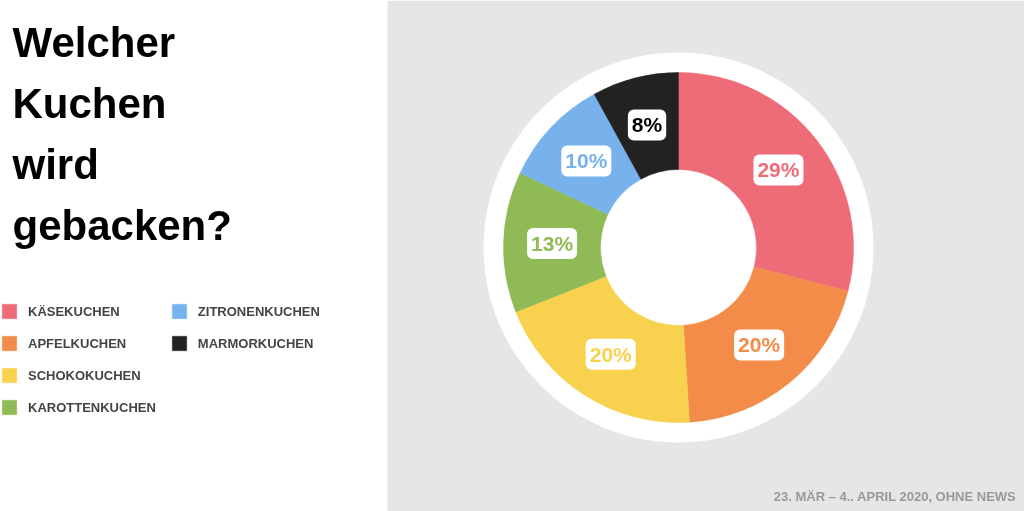 The height and width of the screenshot is (511, 1024). What do you see at coordinates (778, 170) in the screenshot?
I see `data-label: 29%` at bounding box center [778, 170].